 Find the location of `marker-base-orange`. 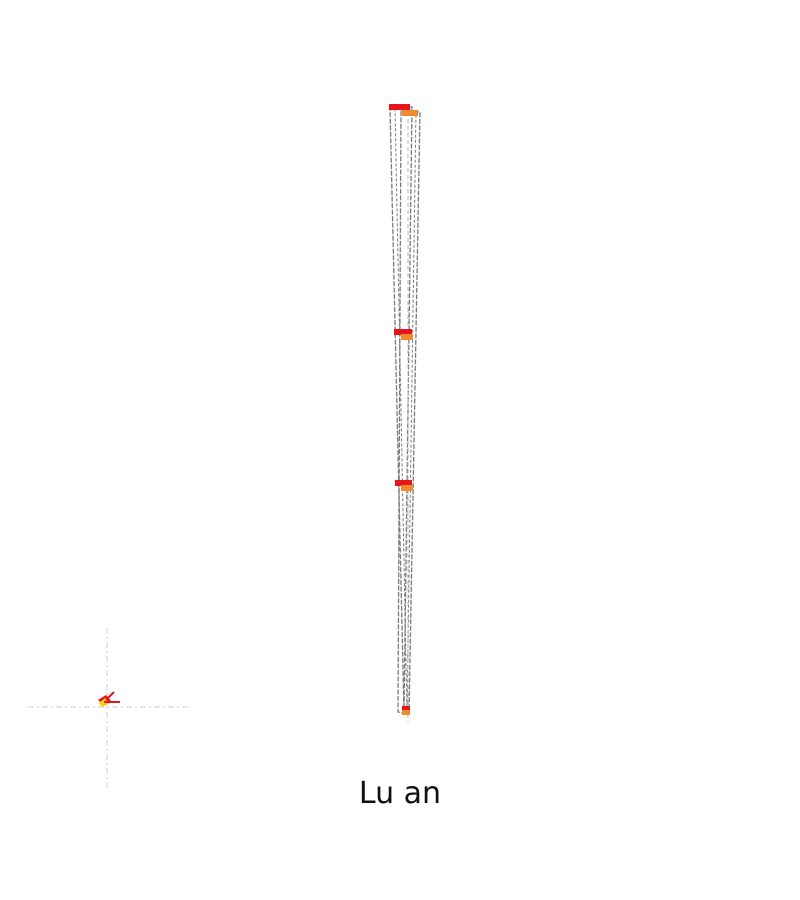

marker-base-orange is located at coordinates (406, 712).